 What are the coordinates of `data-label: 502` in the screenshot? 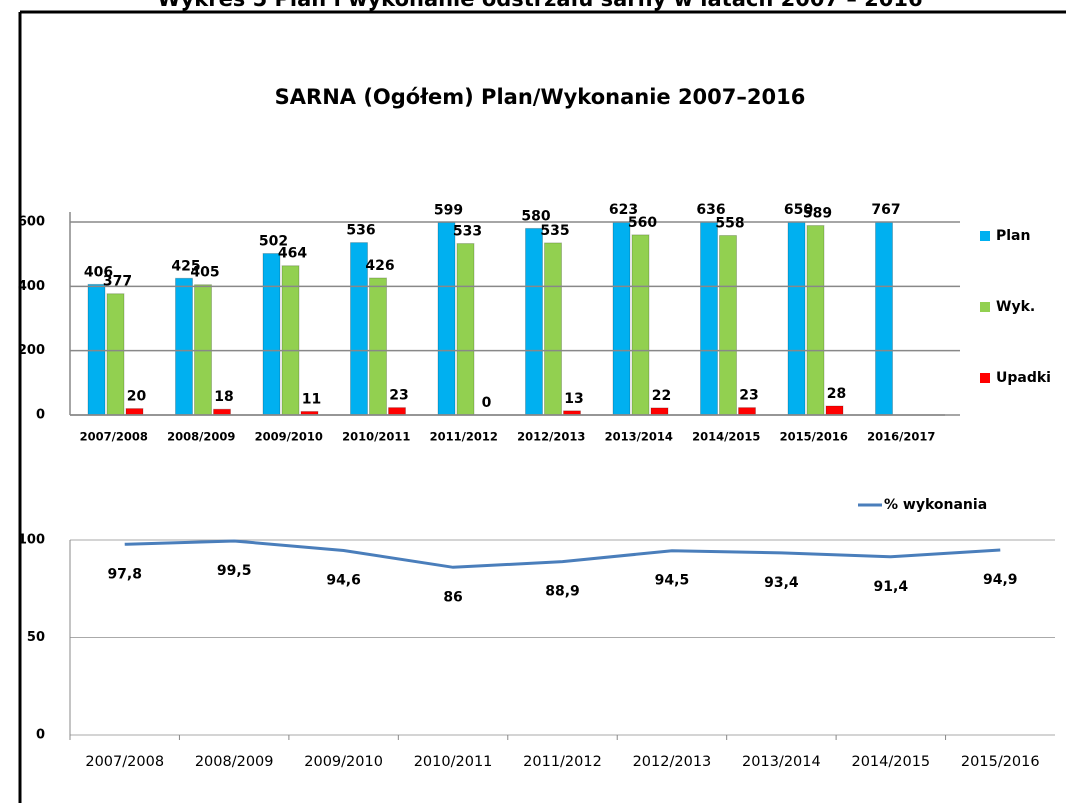 It's located at (273, 242).